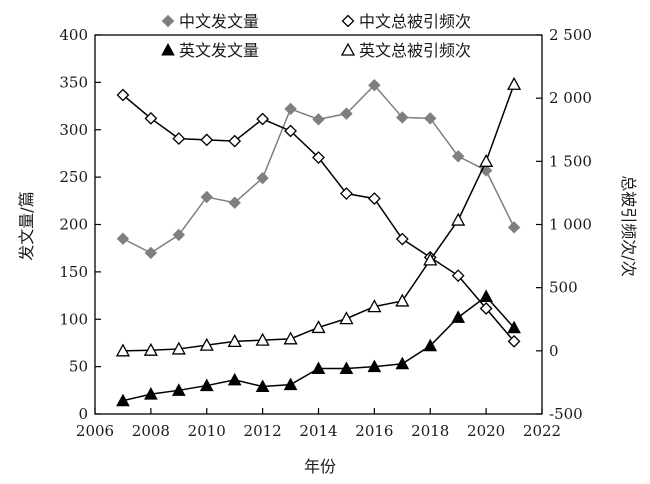  I want to click on x-tick-label: 2020, so click(486, 431).